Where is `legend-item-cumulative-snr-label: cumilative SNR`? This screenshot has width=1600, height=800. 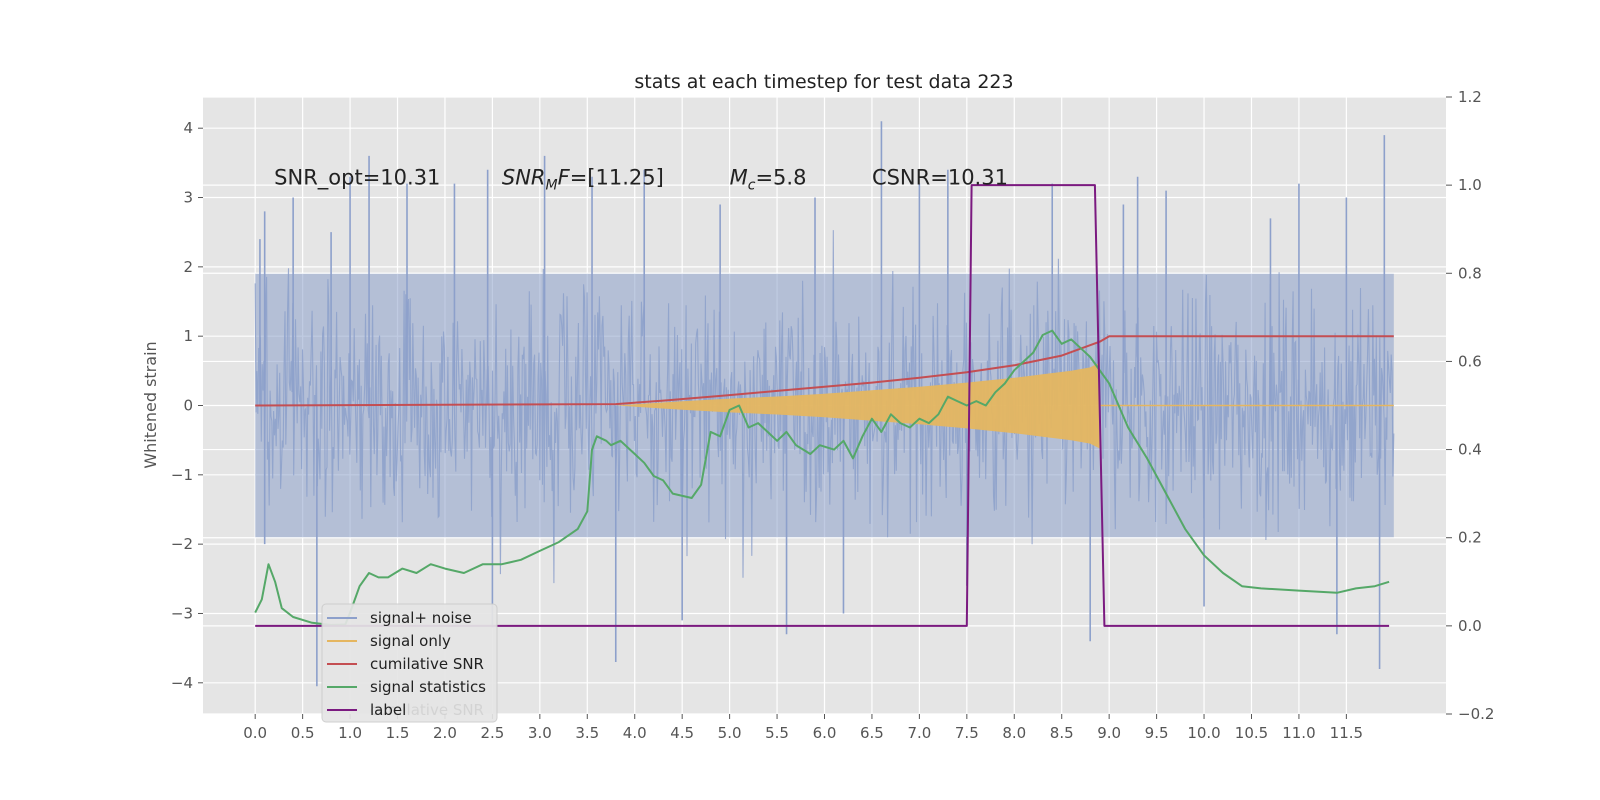 legend-item-cumulative-snr-label: cumilative SNR is located at coordinates (427, 664).